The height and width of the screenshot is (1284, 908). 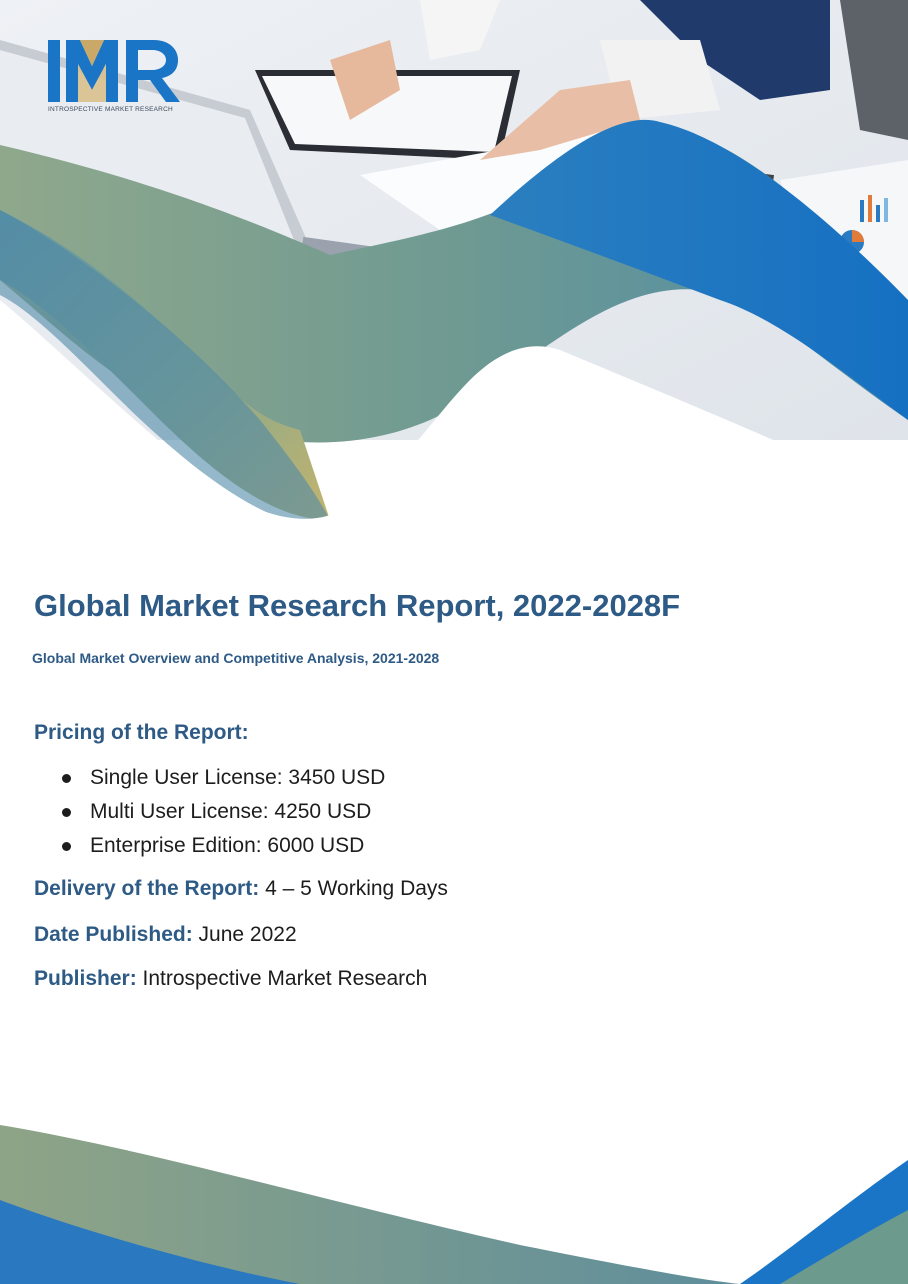 I want to click on pricing-item: Enterprise Edition: 6000 USD, so click(x=222, y=849).